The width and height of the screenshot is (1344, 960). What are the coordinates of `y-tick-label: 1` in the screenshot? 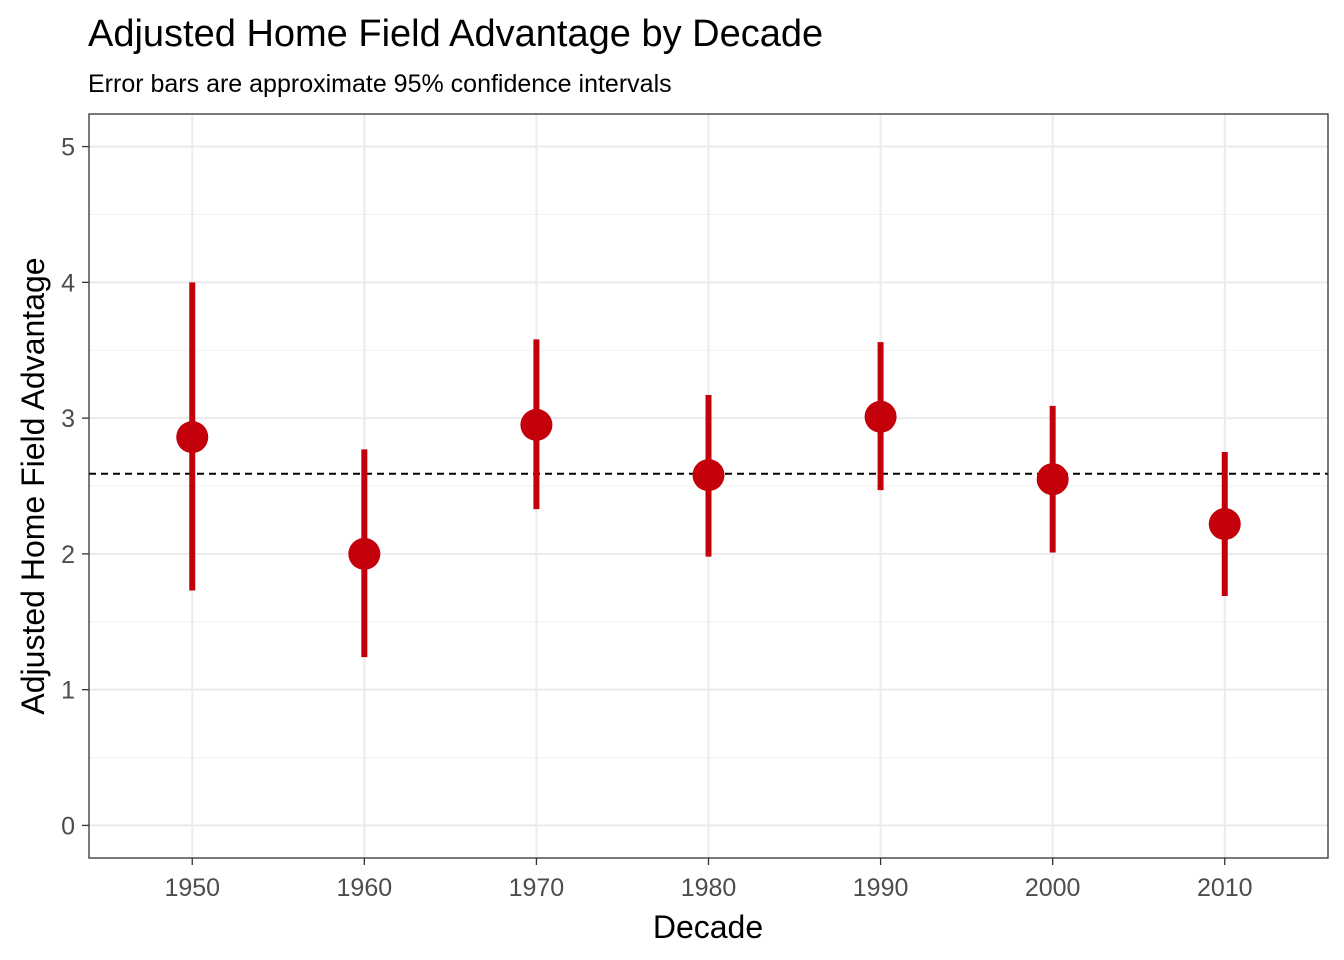 It's located at (68, 691).